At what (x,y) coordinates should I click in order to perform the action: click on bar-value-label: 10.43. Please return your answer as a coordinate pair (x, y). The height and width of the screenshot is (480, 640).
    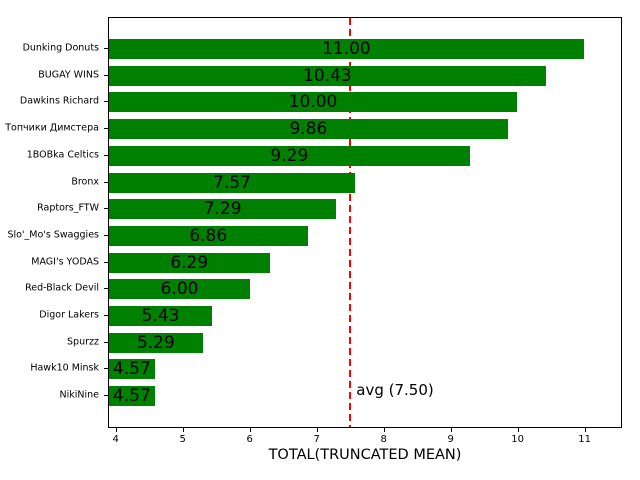
    Looking at the image, I should click on (327, 75).